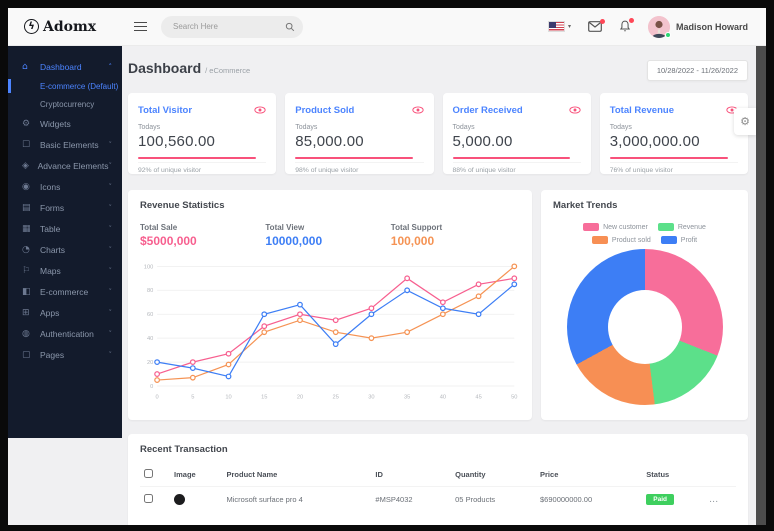  What do you see at coordinates (65, 354) in the screenshot?
I see `sidebar-item-pages: ▢ Pages ˅` at bounding box center [65, 354].